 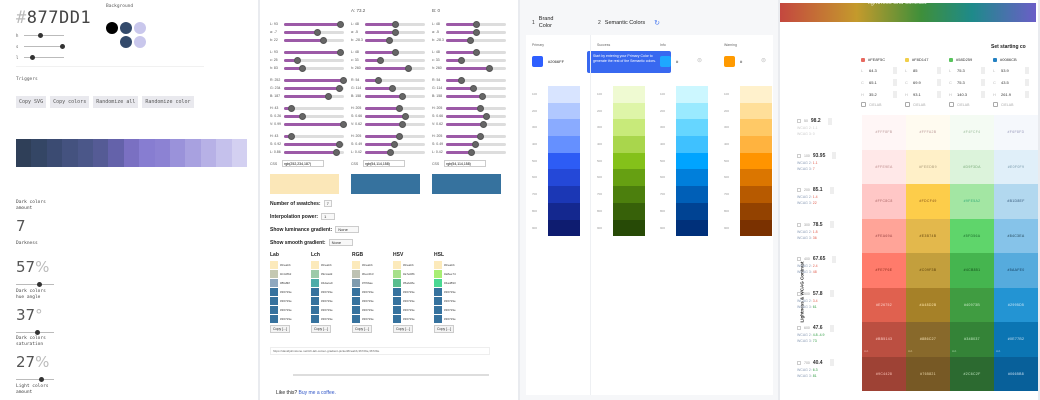 I want to click on palette-cell: #5FD56A, so click(x=972, y=235).